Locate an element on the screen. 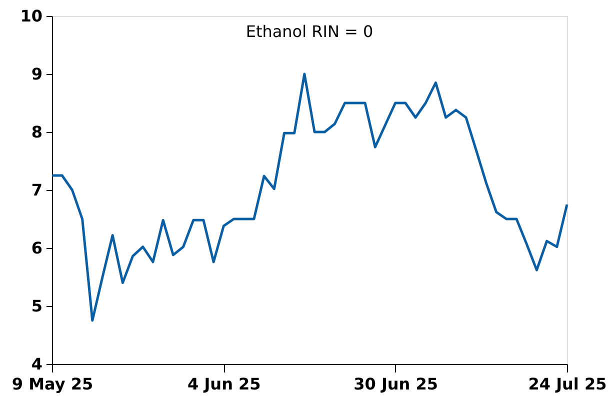 The width and height of the screenshot is (615, 408). y-tick-label: 4 is located at coordinates (36, 364).